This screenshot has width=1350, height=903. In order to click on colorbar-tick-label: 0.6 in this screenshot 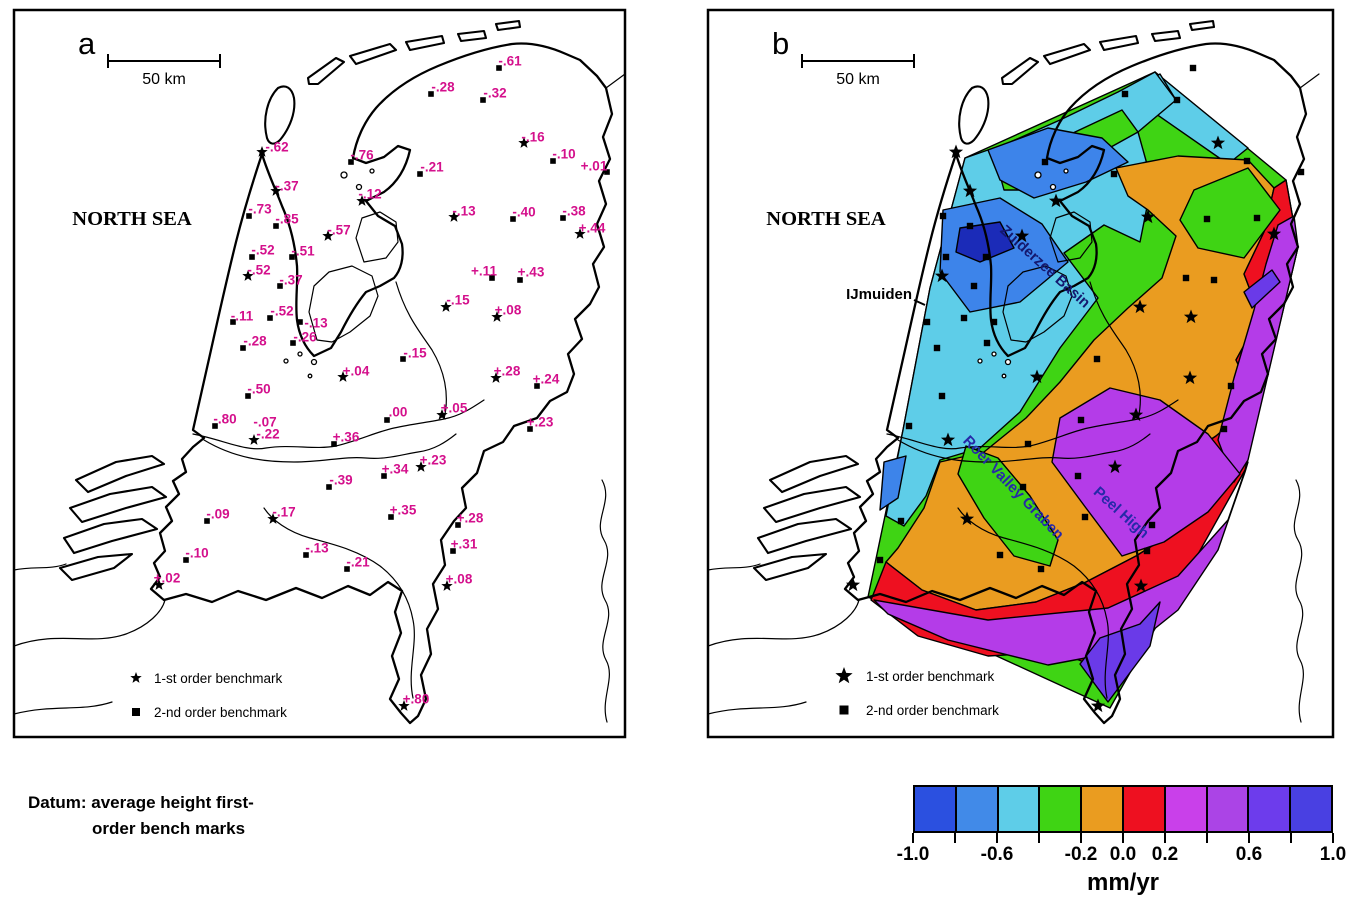, I will do `click(1249, 854)`.